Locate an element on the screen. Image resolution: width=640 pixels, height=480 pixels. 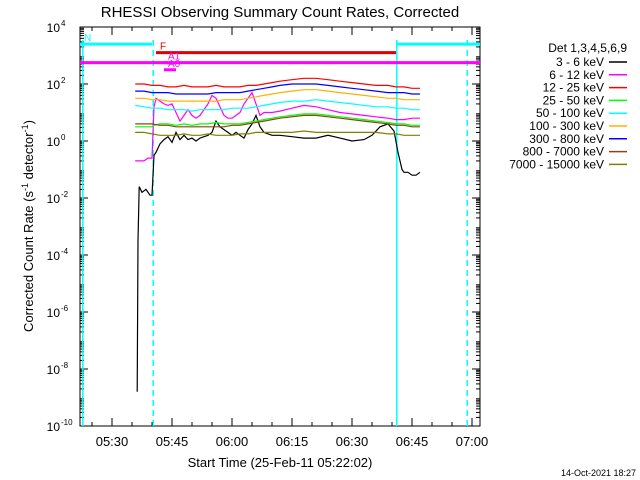
x-tick-label: 05:45 is located at coordinates (172, 441).